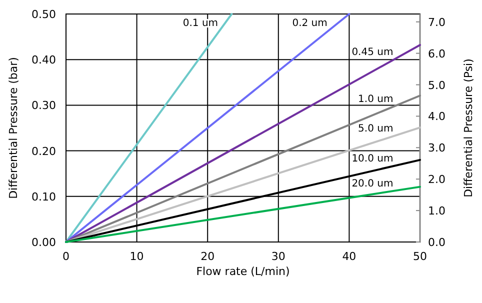  What do you see at coordinates (437, 117) in the screenshot?
I see `y2-tick-label: 4.0` at bounding box center [437, 117].